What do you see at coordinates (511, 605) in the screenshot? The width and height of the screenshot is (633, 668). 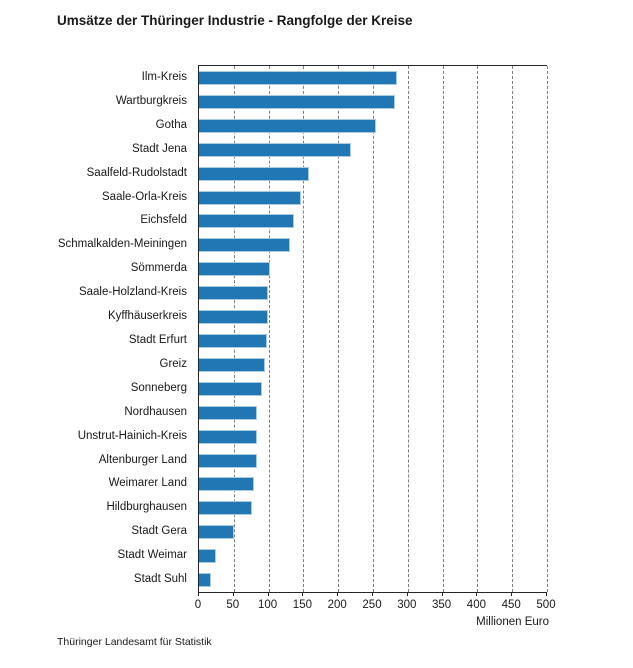 I see `x-tick-label: 450` at bounding box center [511, 605].